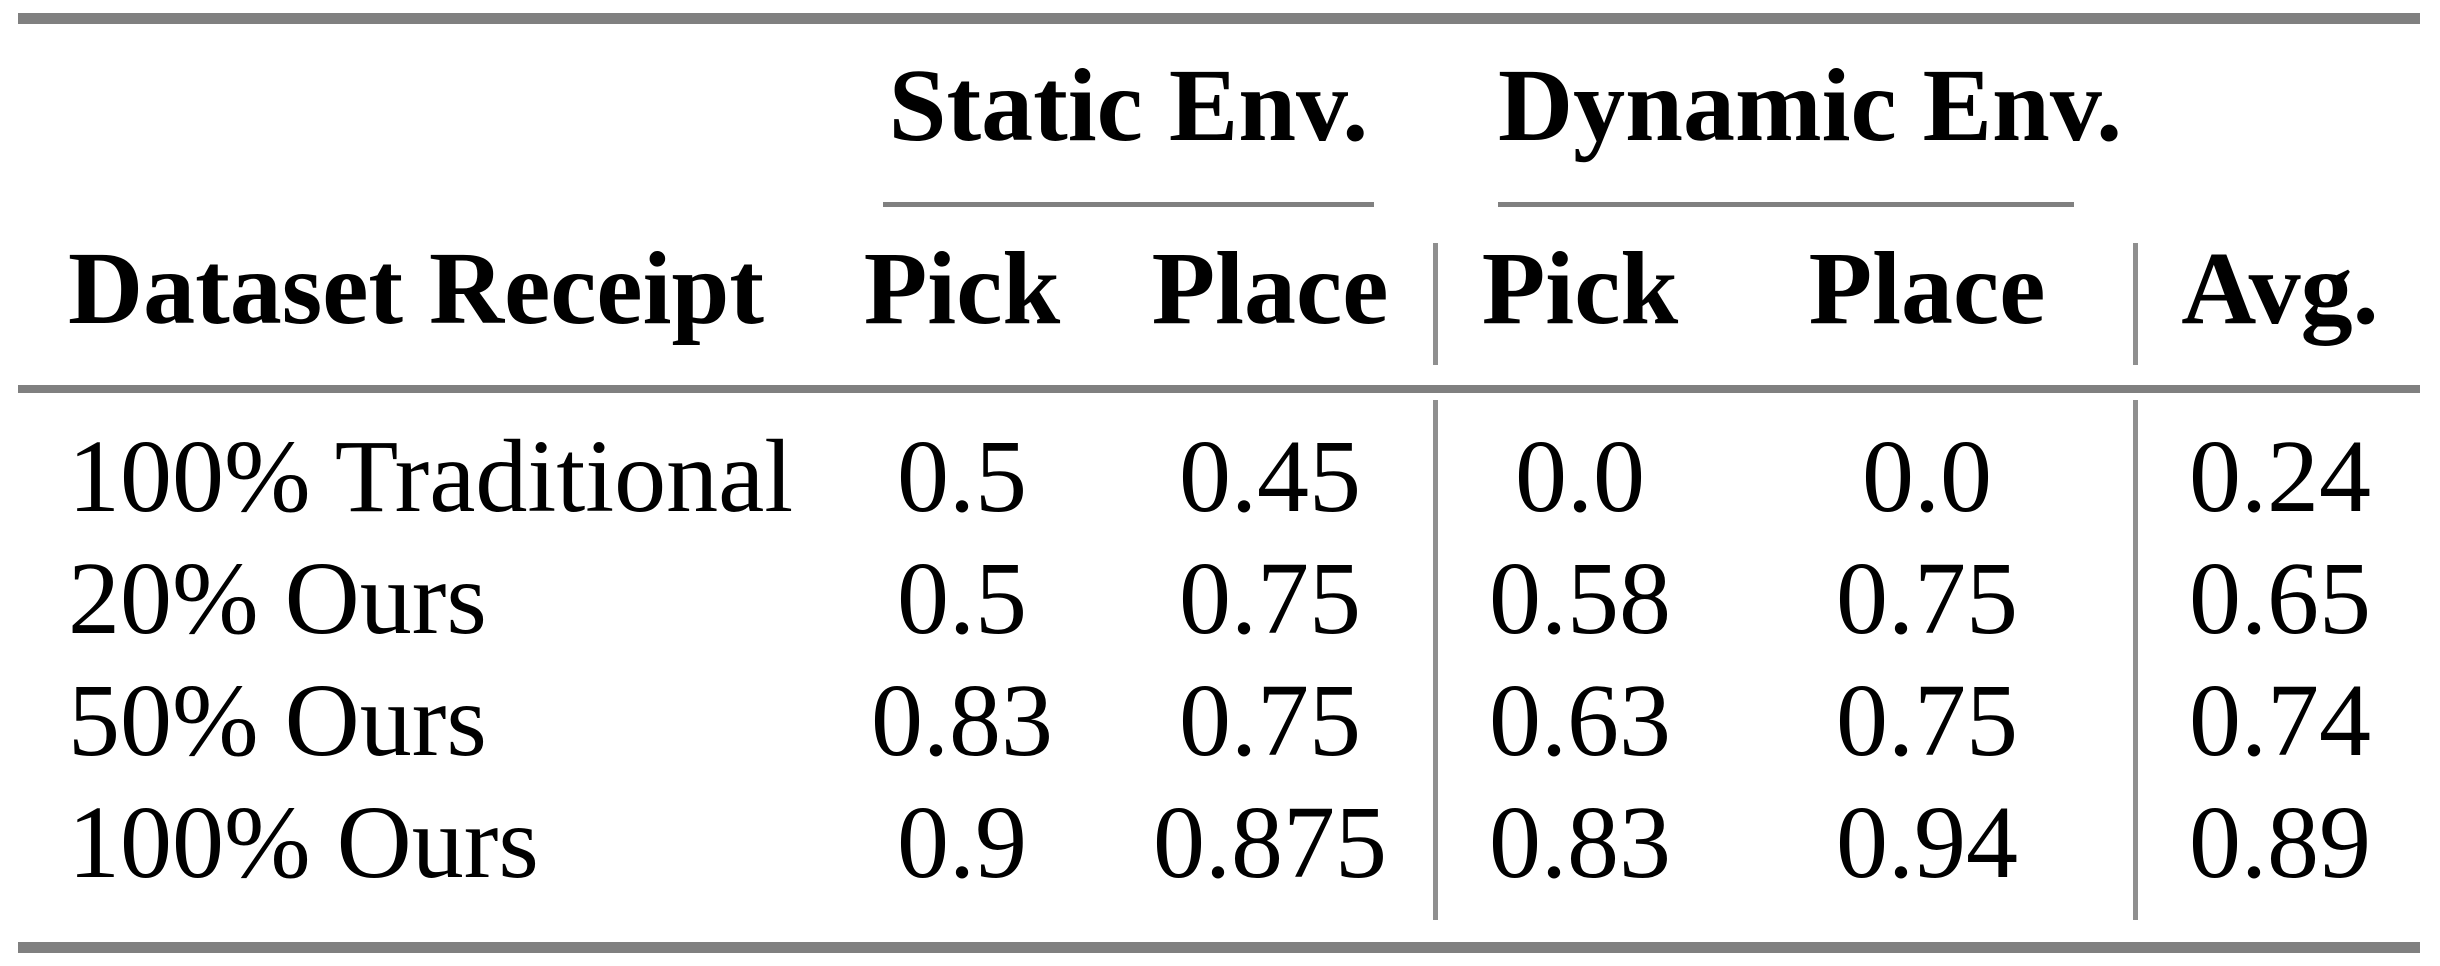  Describe the element at coordinates (1219, 389) in the screenshot. I see `table-header-mid-rule` at that location.